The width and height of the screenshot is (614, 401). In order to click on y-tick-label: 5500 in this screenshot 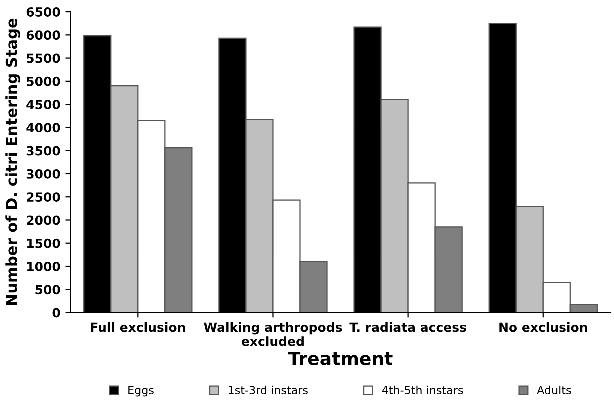, I will do `click(43, 59)`.